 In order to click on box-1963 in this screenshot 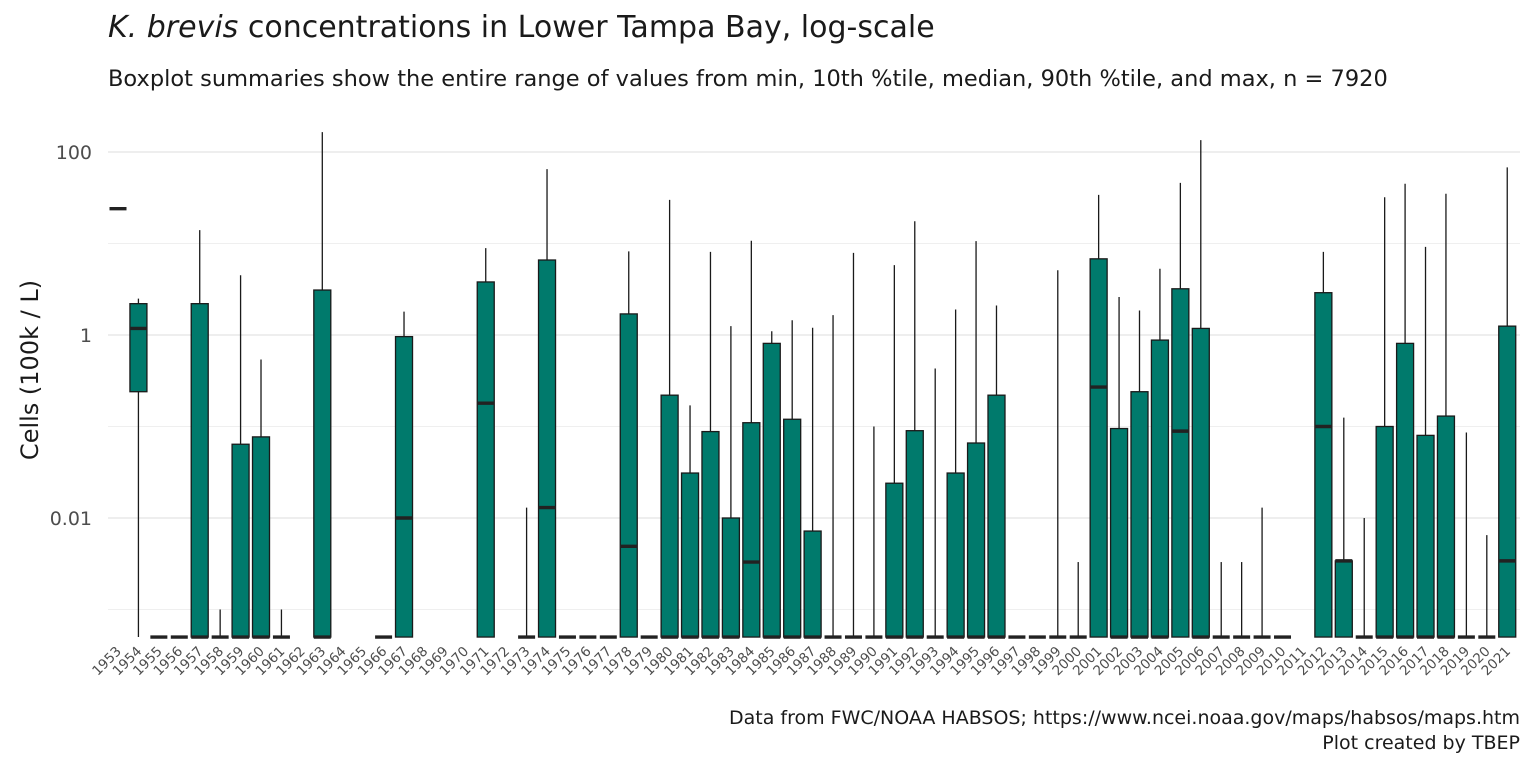, I will do `click(322, 463)`.